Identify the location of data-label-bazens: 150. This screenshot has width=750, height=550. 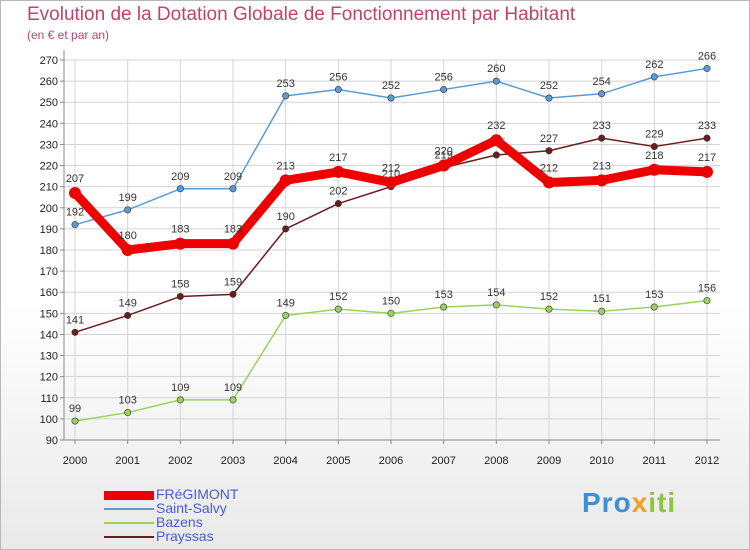
(391, 301).